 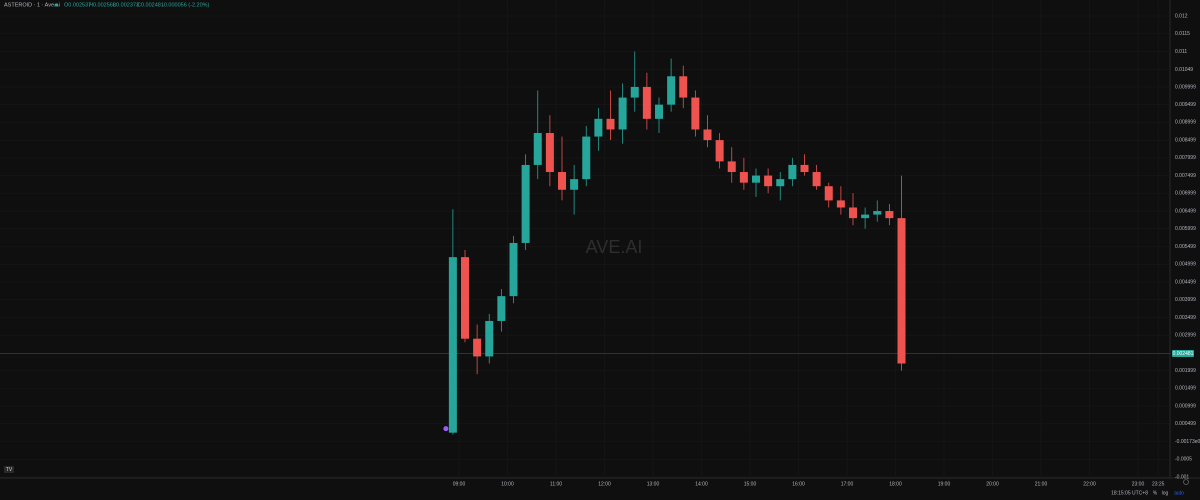 I want to click on x-tick-label: 19:00, so click(x=944, y=484).